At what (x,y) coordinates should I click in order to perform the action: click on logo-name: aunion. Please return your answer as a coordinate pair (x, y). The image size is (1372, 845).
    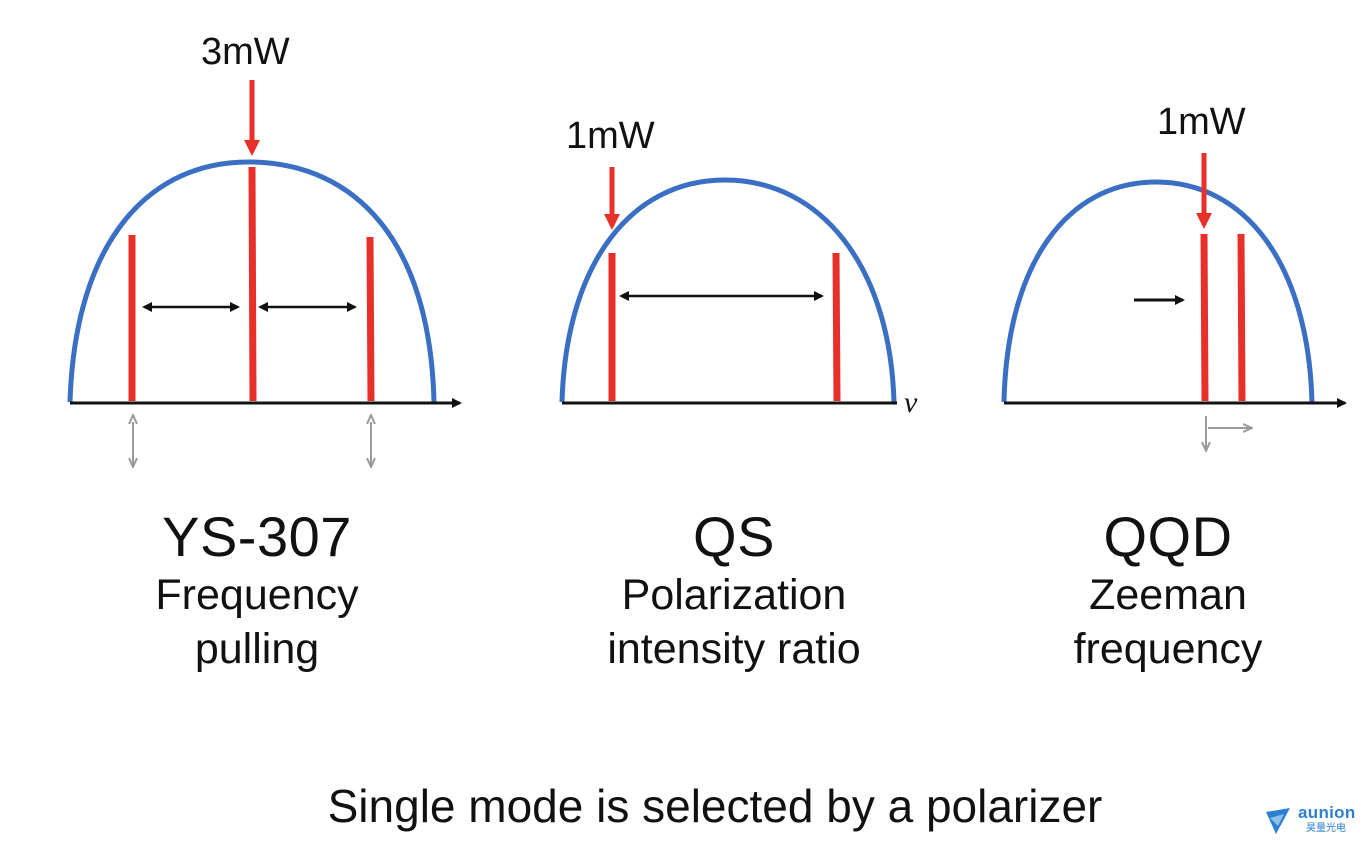
    Looking at the image, I should click on (1327, 812).